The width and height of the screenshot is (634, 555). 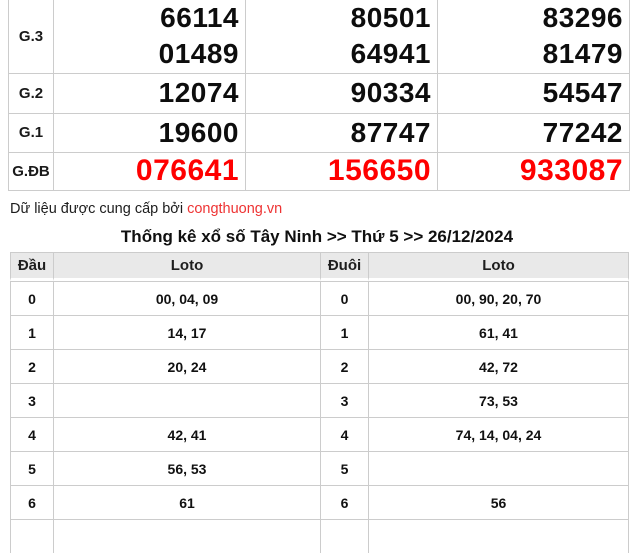 I want to click on stats-row-6: 6 61 6 56, so click(x=319, y=502).